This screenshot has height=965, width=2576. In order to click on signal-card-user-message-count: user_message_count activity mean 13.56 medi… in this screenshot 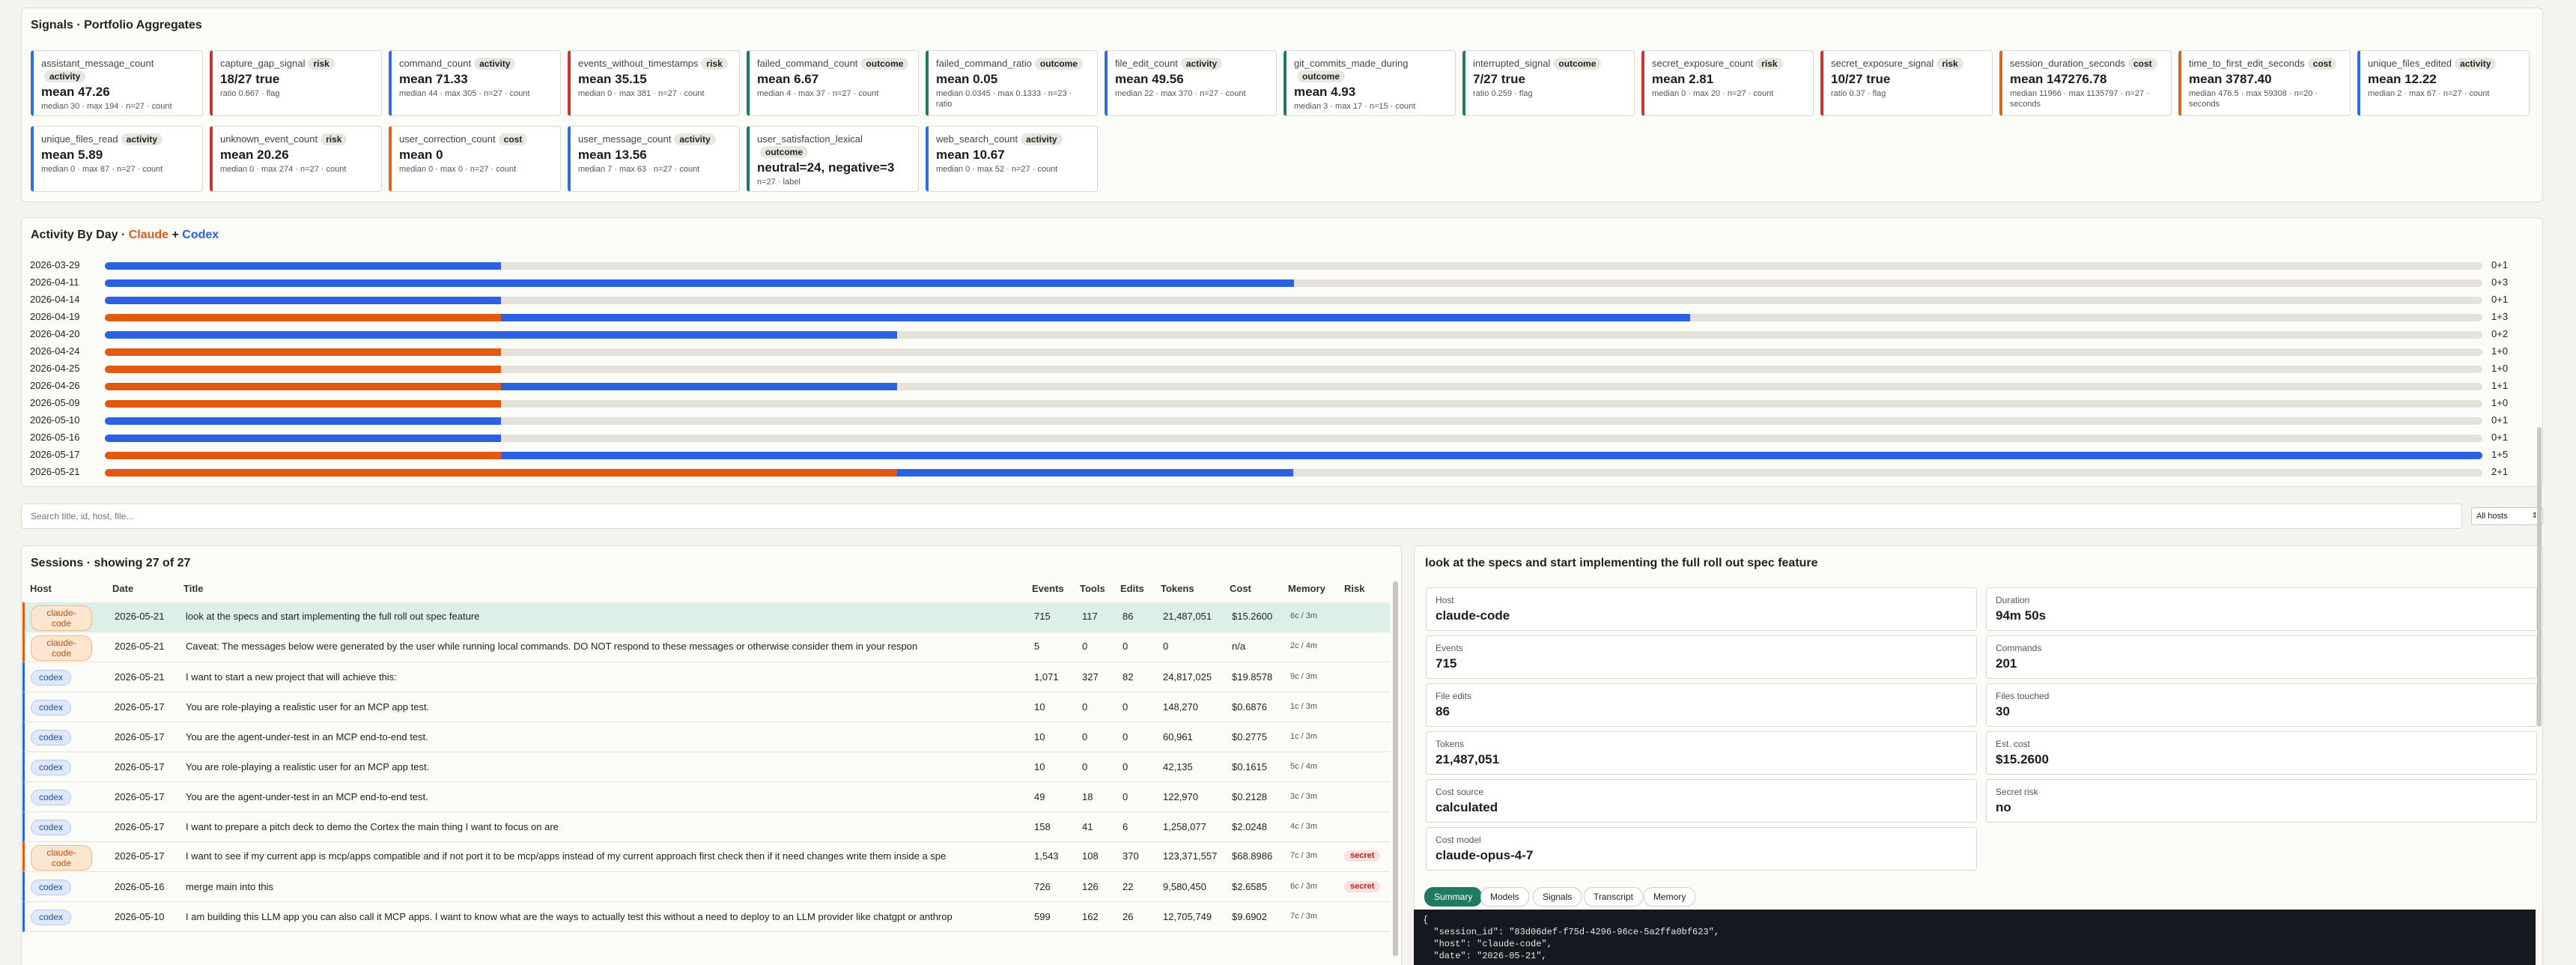, I will do `click(654, 159)`.